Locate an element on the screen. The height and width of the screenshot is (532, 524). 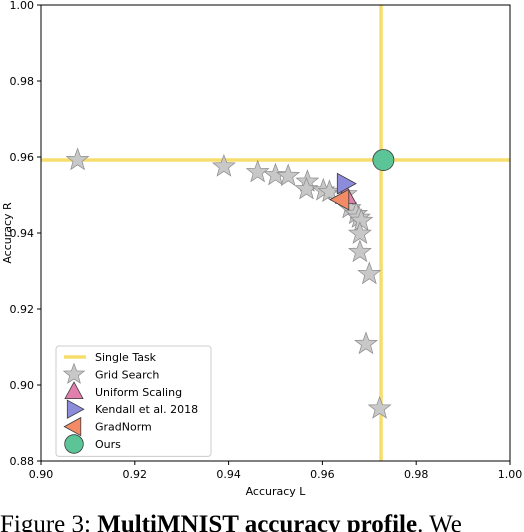
caption-prefix: Figure 3: is located at coordinates (49, 521).